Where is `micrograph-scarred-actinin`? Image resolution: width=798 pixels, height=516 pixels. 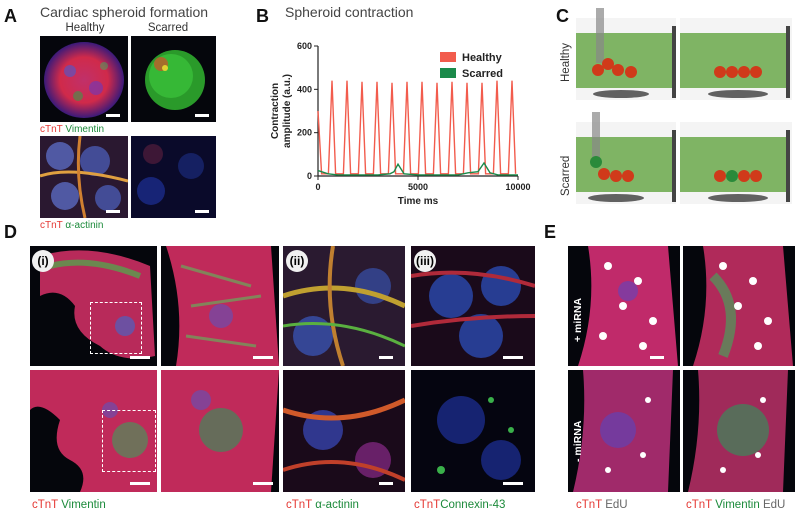
micrograph-scarred-actinin is located at coordinates (173, 177).